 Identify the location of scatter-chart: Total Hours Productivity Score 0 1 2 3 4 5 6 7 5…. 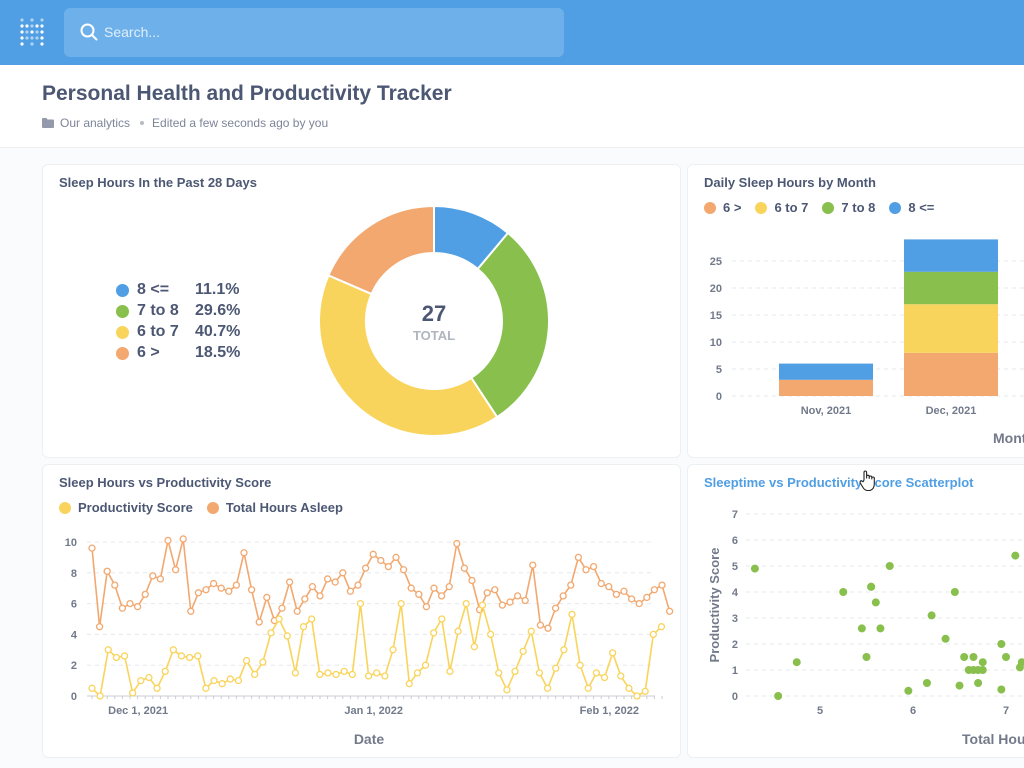
(856, 611).